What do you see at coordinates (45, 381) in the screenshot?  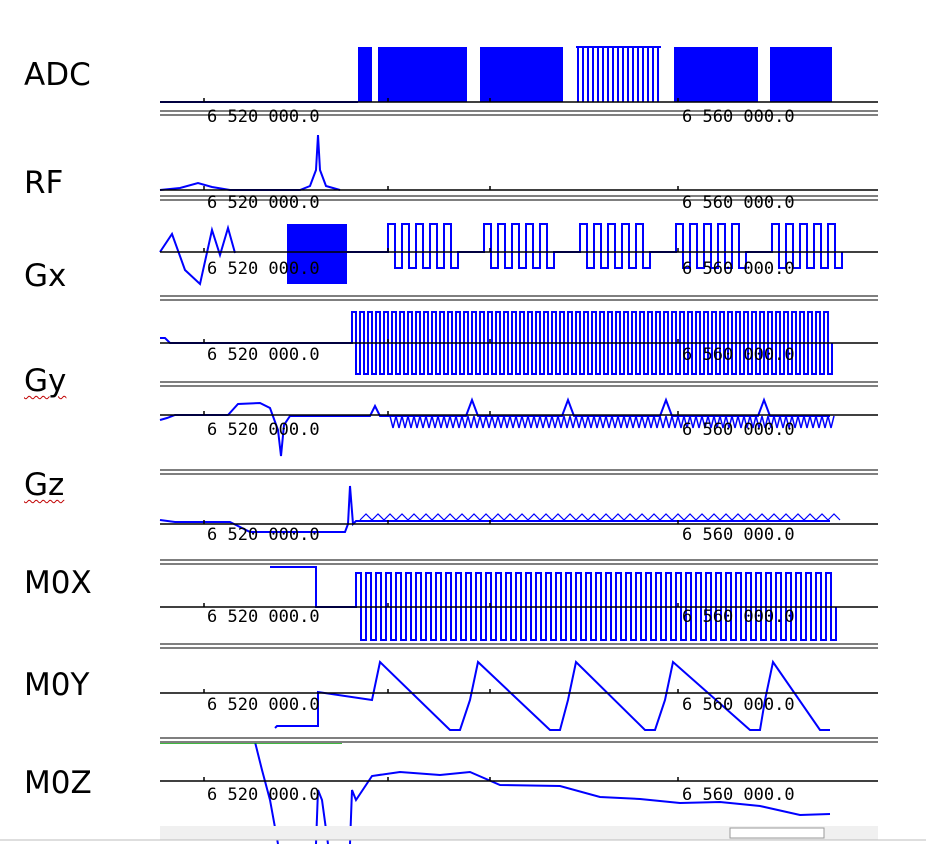 I see `channel-label-gy: Gy` at bounding box center [45, 381].